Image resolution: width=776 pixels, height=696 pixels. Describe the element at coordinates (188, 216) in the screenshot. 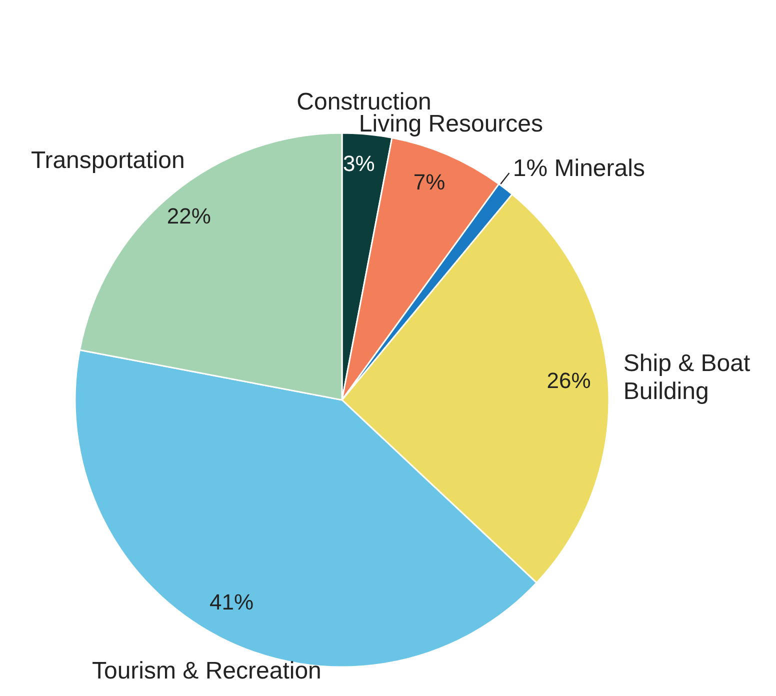

I see `data-label: 22%` at that location.